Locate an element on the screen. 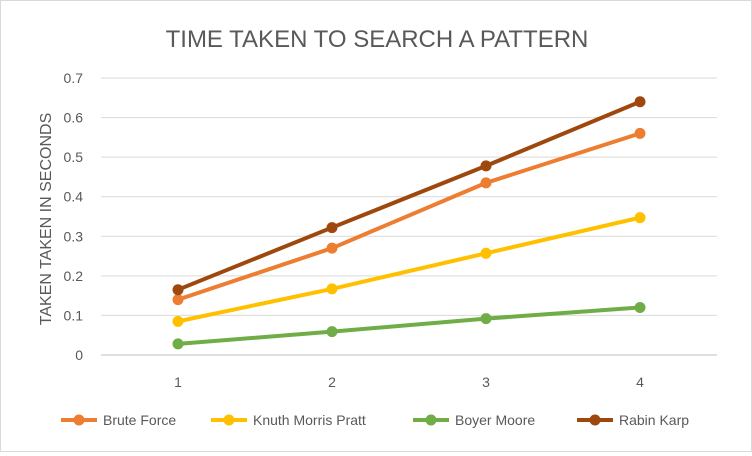 The height and width of the screenshot is (456, 752). x-tick-label: 4 is located at coordinates (640, 382).